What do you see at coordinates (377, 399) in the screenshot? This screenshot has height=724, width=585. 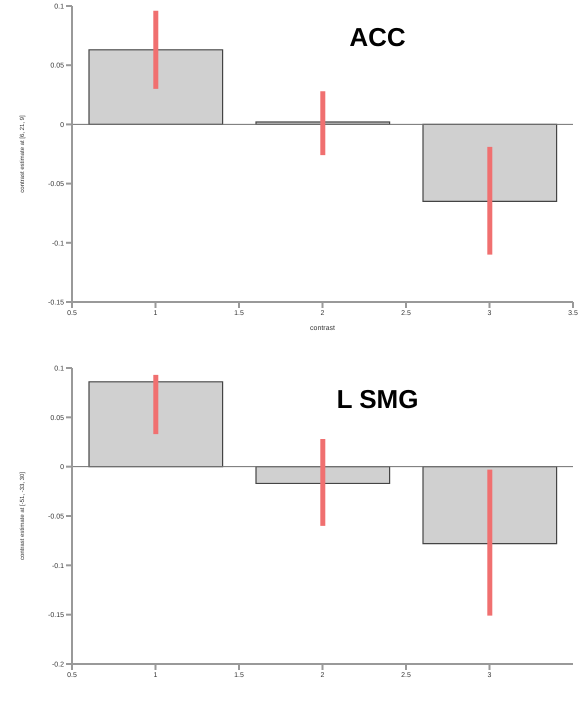 I see `text: L SMG` at bounding box center [377, 399].